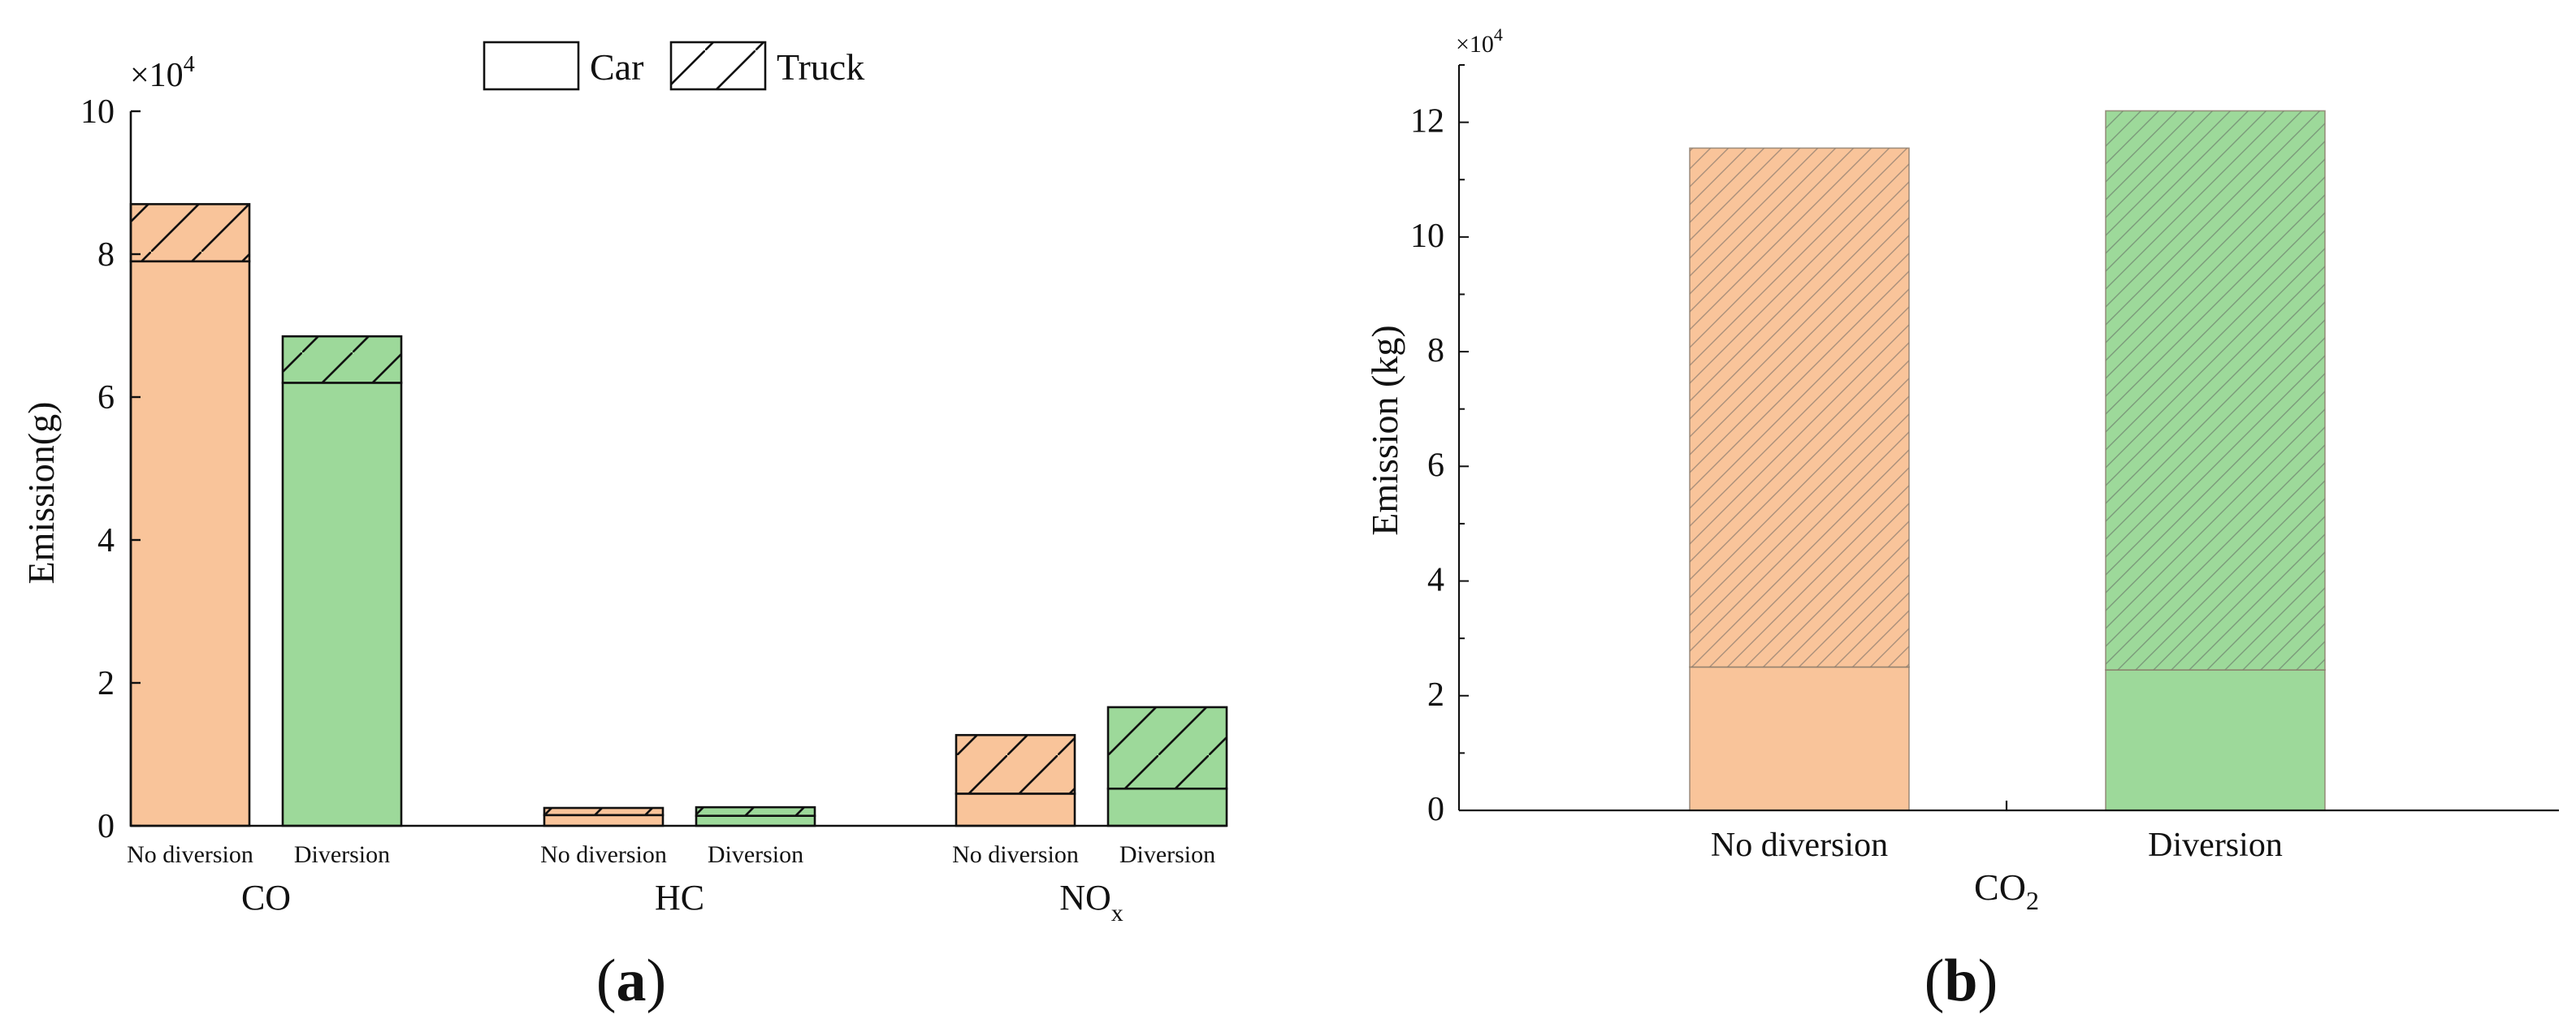 Image resolution: width=2576 pixels, height=1028 pixels. What do you see at coordinates (1799, 845) in the screenshot?
I see `x-tick-label: No diversion` at bounding box center [1799, 845].